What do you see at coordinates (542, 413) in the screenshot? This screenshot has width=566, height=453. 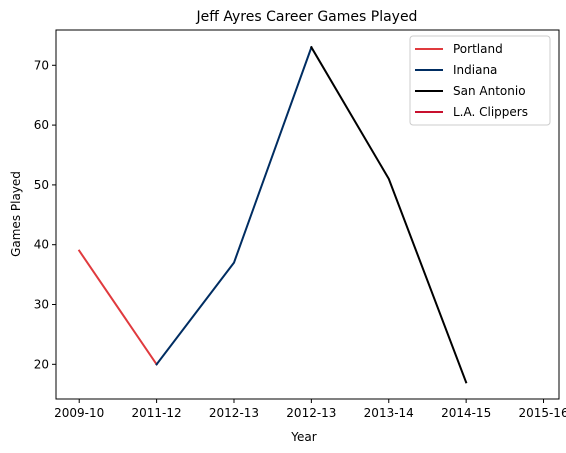 I see `x-tick-label-6: 2015-16` at bounding box center [542, 413].